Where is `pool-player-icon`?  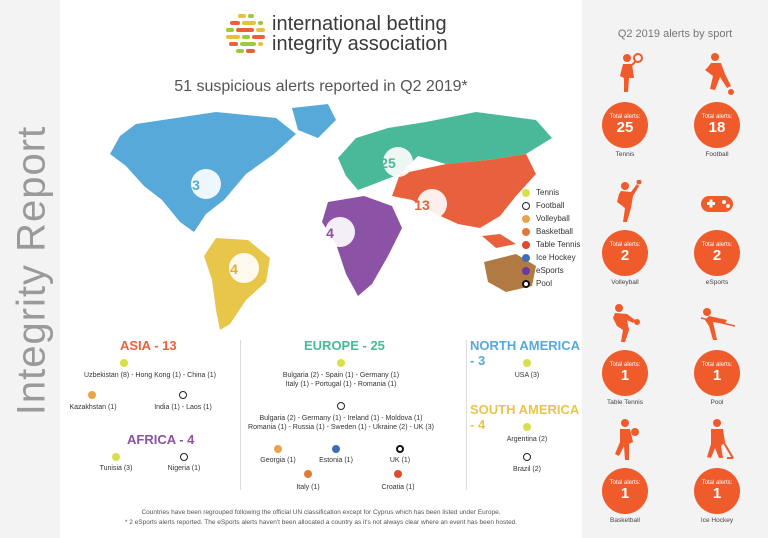
pool-player-icon is located at coordinates (717, 322).